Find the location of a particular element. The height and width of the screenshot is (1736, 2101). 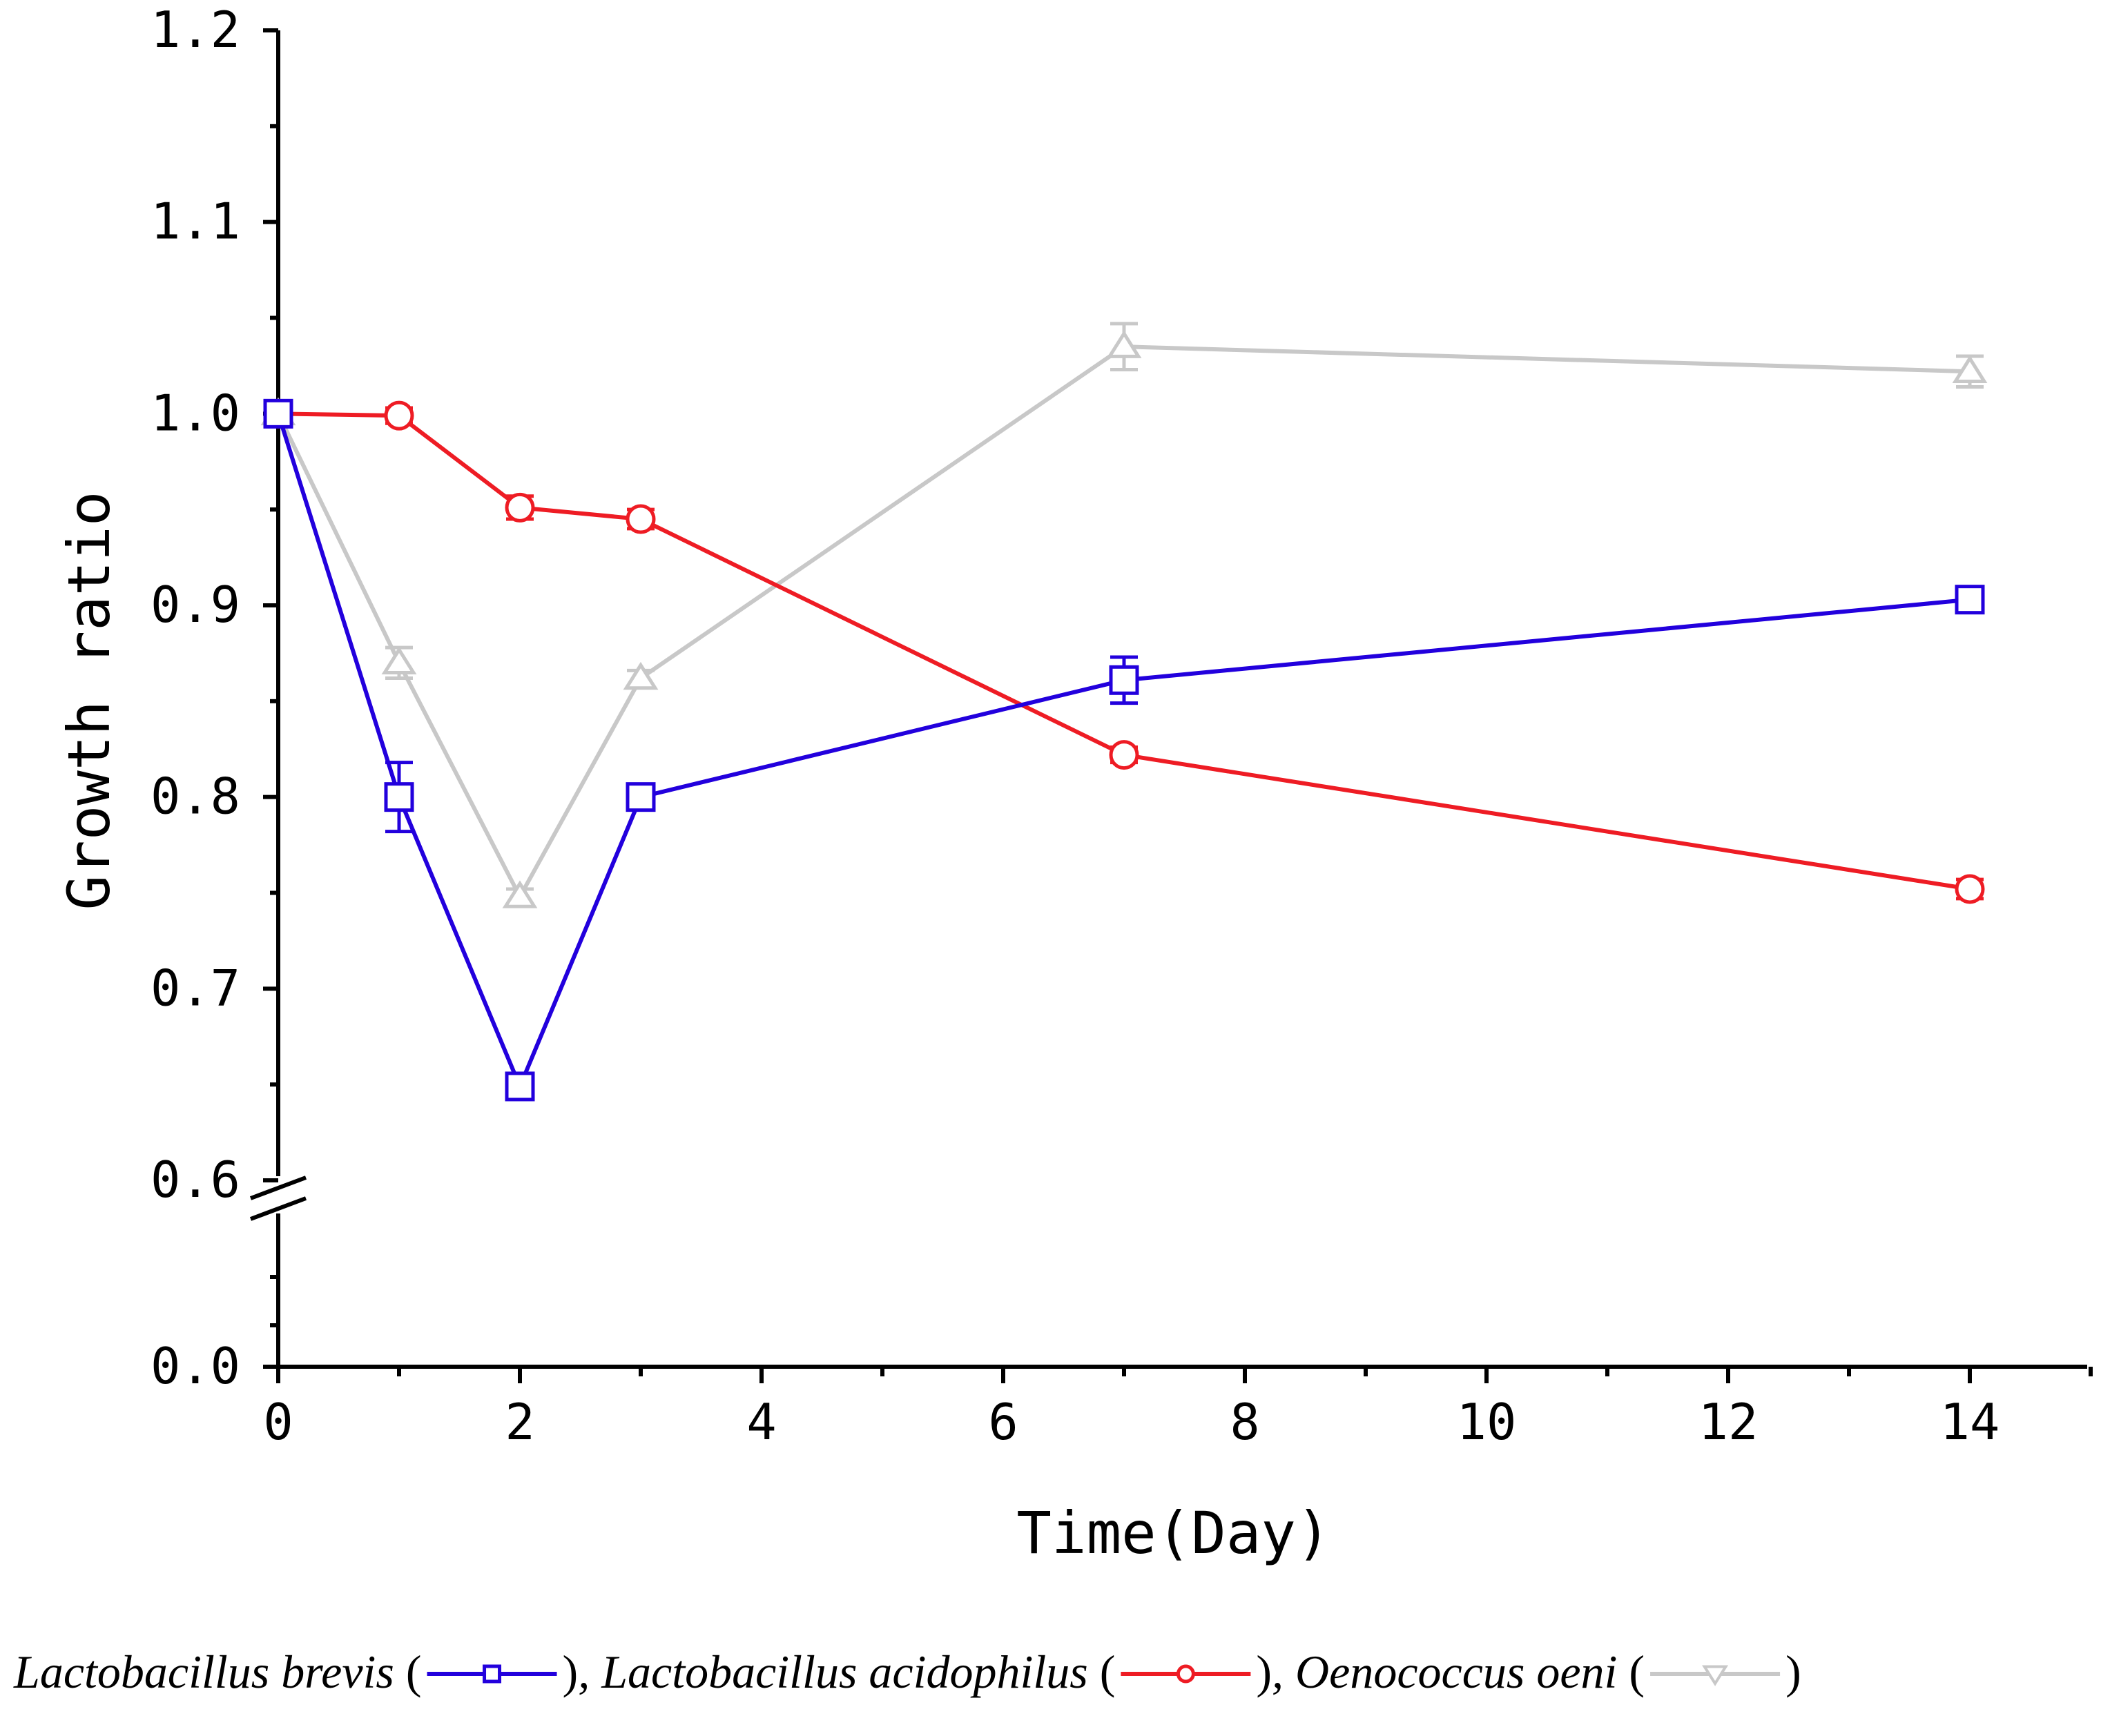

x-tick-label: 0 is located at coordinates (278, 1422).